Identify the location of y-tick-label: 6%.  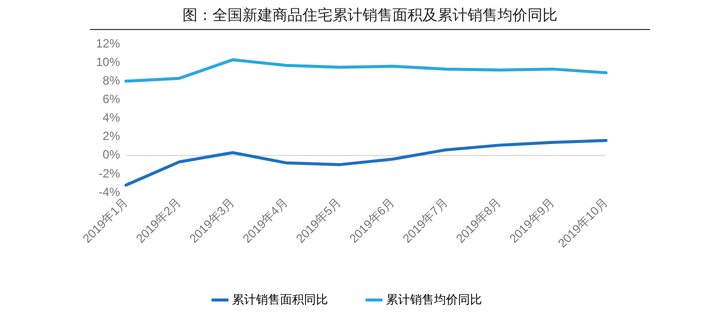
(111, 99).